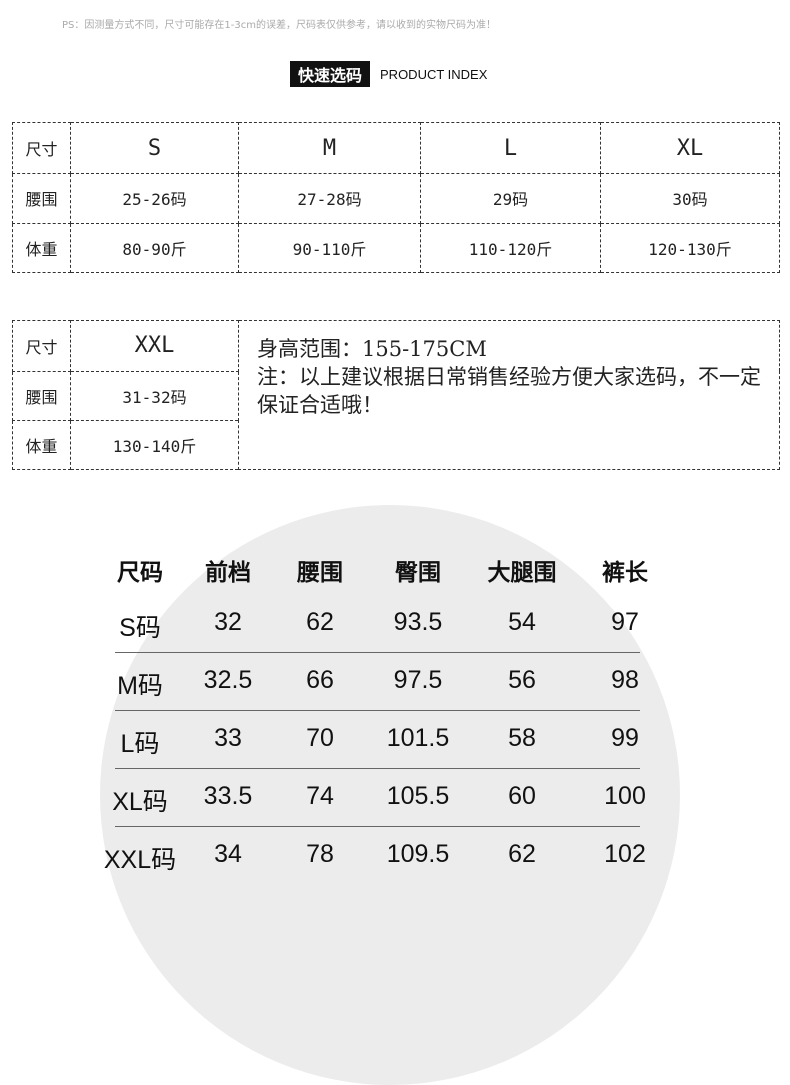  What do you see at coordinates (395, 811) in the screenshot?
I see `table-row: XL码 33.5 74 105.5 60 100` at bounding box center [395, 811].